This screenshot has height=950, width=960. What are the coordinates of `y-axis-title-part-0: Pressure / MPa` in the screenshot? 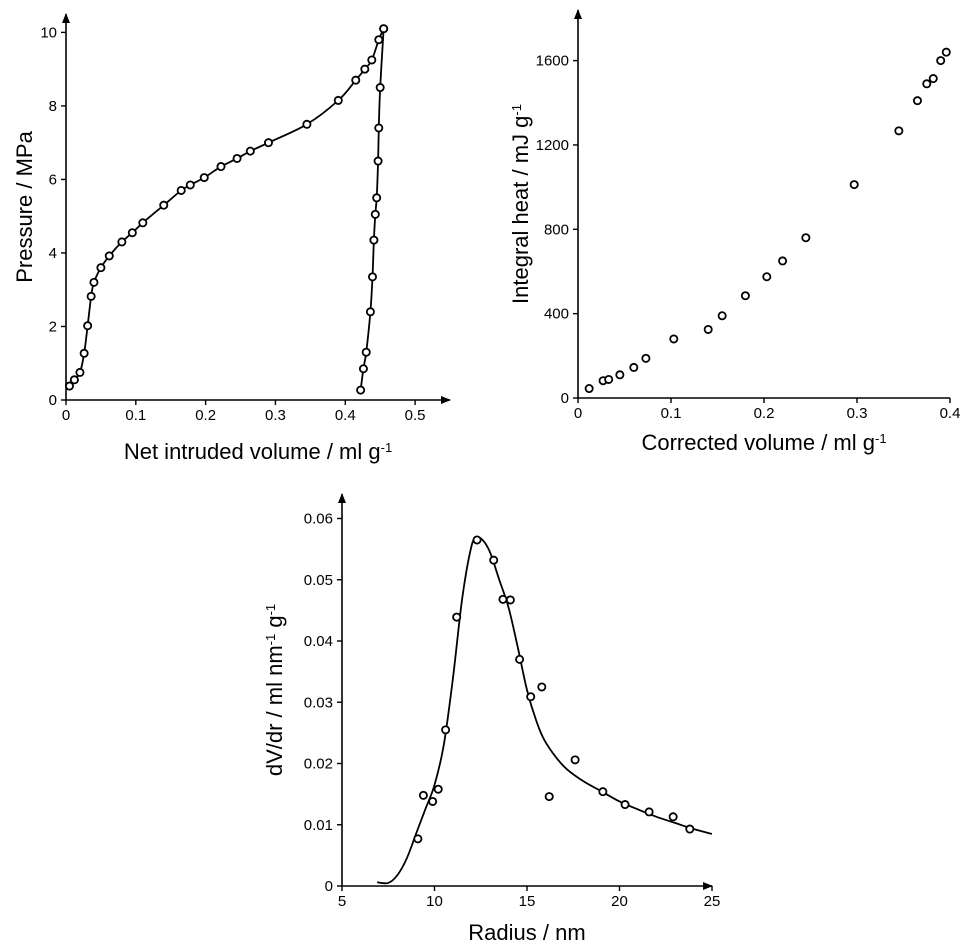 It's located at (24, 206).